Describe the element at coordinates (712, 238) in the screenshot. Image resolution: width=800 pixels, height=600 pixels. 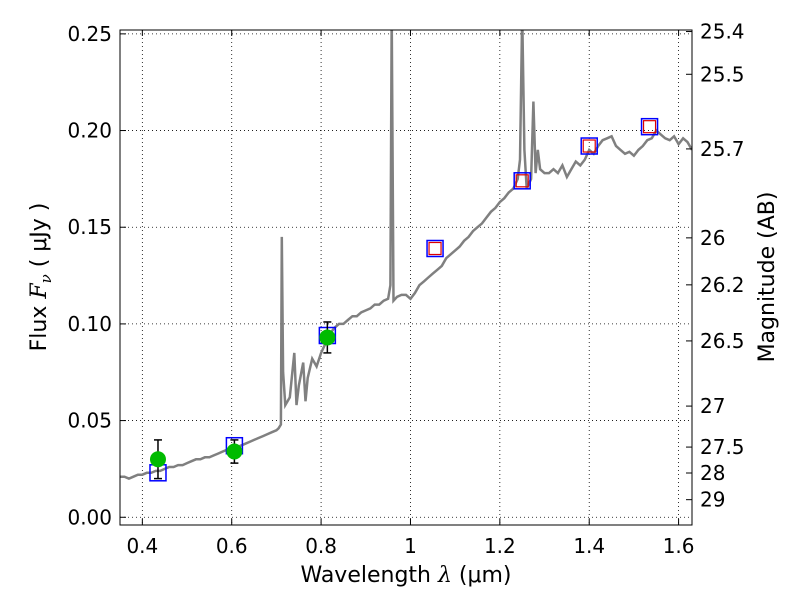
I see `magnitude-tick-label: 26` at that location.